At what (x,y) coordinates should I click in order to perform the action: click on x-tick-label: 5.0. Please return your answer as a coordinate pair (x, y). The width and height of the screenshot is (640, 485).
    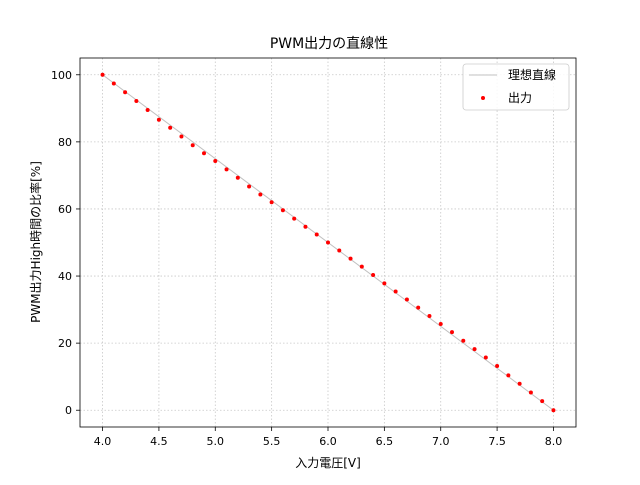
    Looking at the image, I should click on (216, 441).